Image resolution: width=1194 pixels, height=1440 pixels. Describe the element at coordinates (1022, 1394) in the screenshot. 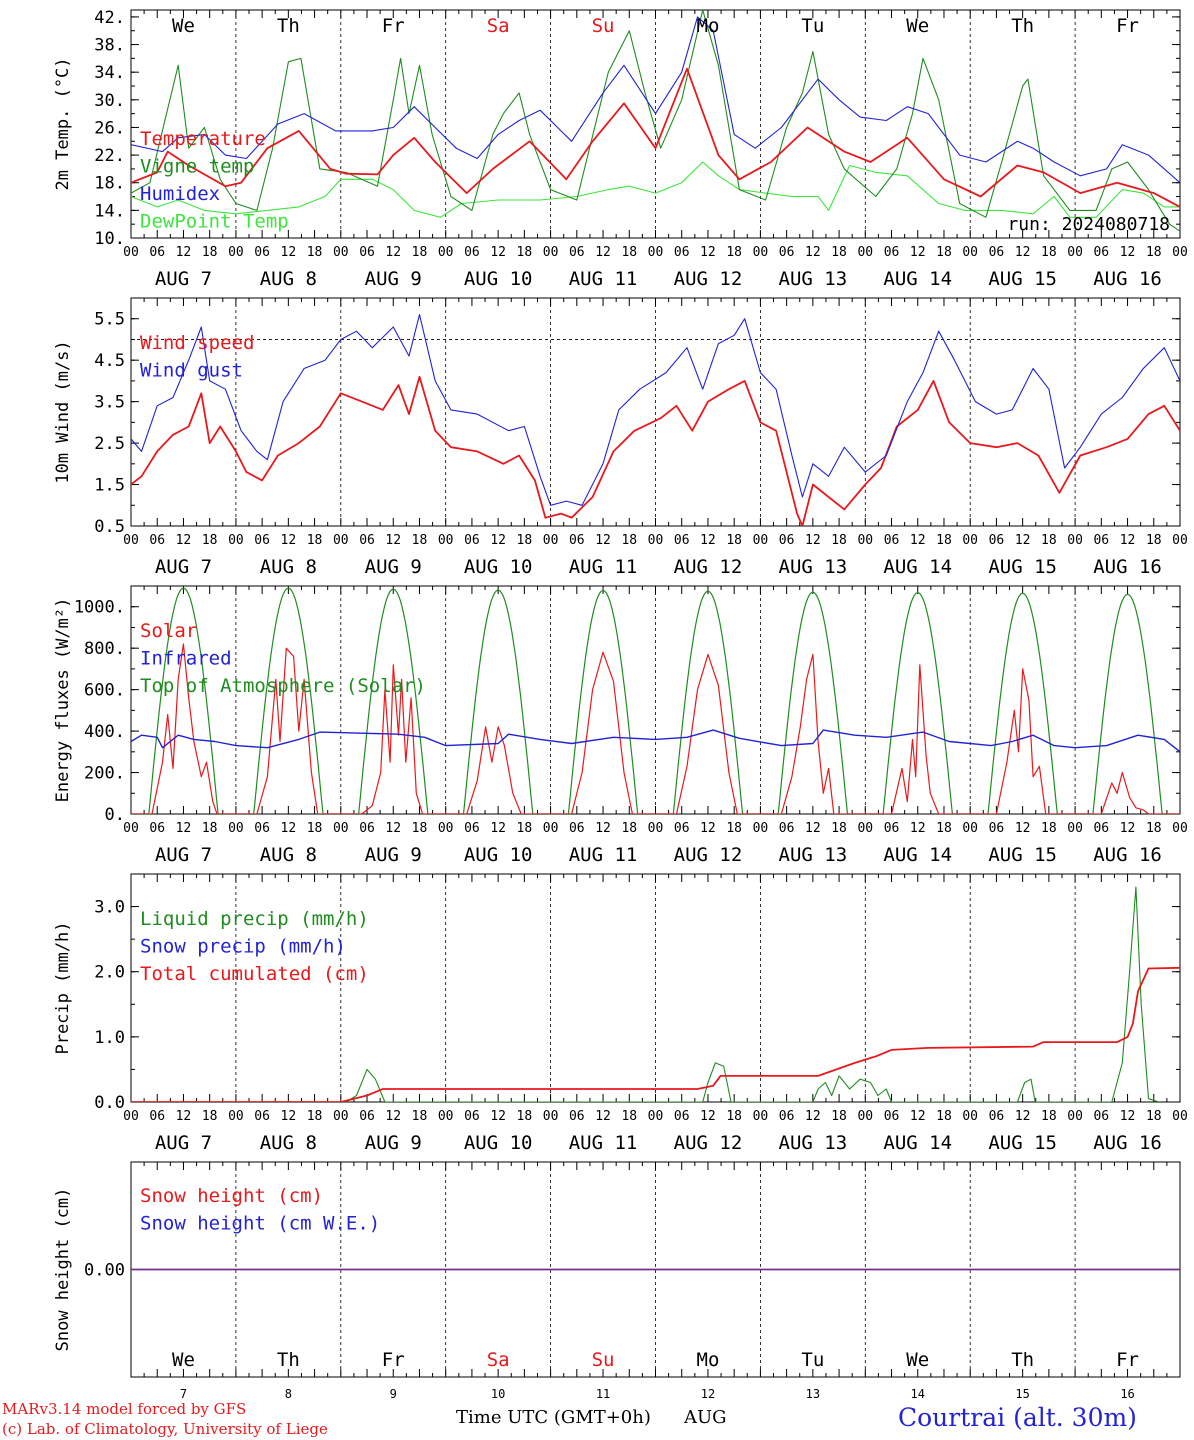

I see `day-number: 15` at that location.